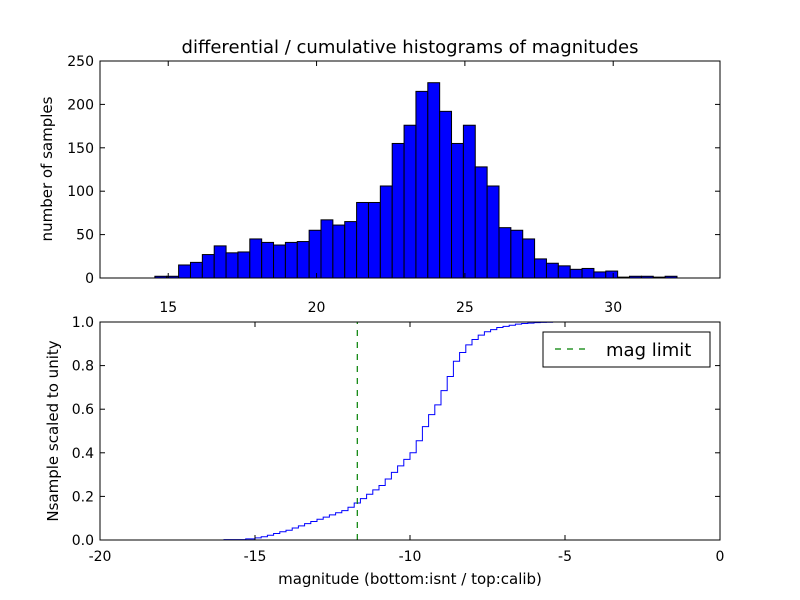 Image resolution: width=800 pixels, height=600 pixels. I want to click on legend: mag limit, so click(626, 349).